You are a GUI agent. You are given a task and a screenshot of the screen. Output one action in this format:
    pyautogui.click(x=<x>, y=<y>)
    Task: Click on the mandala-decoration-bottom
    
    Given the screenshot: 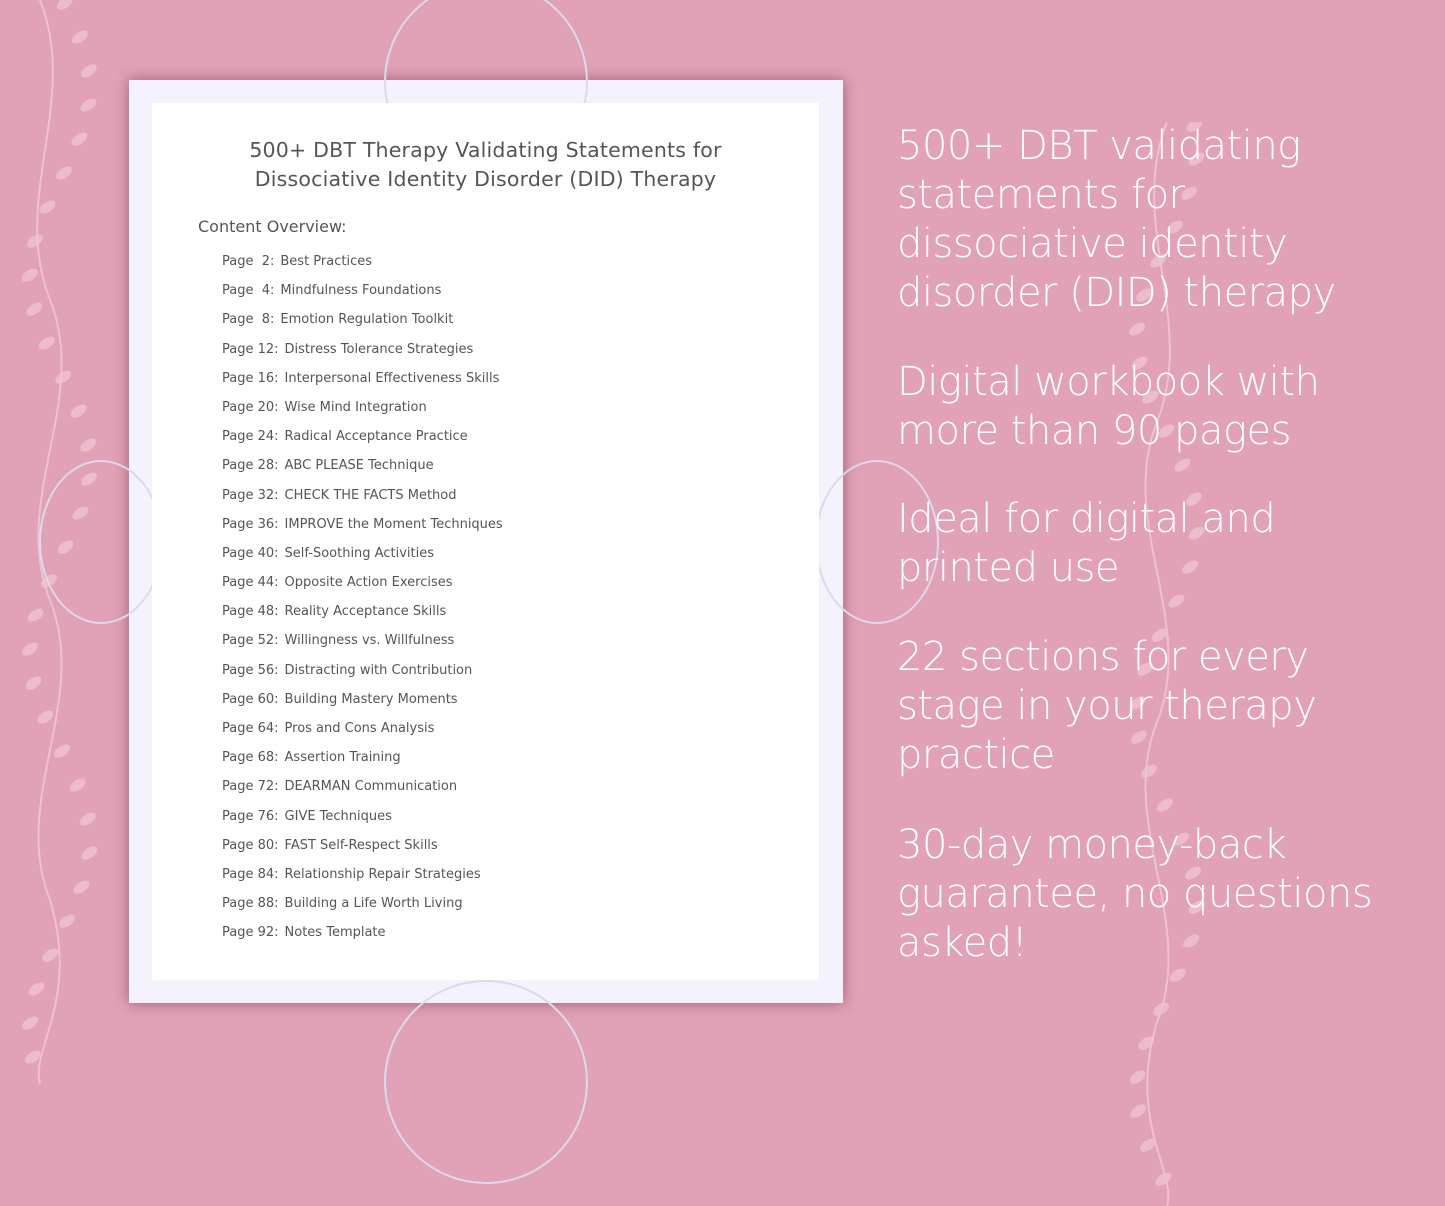 What is the action you would take?
    pyautogui.click(x=486, y=1082)
    